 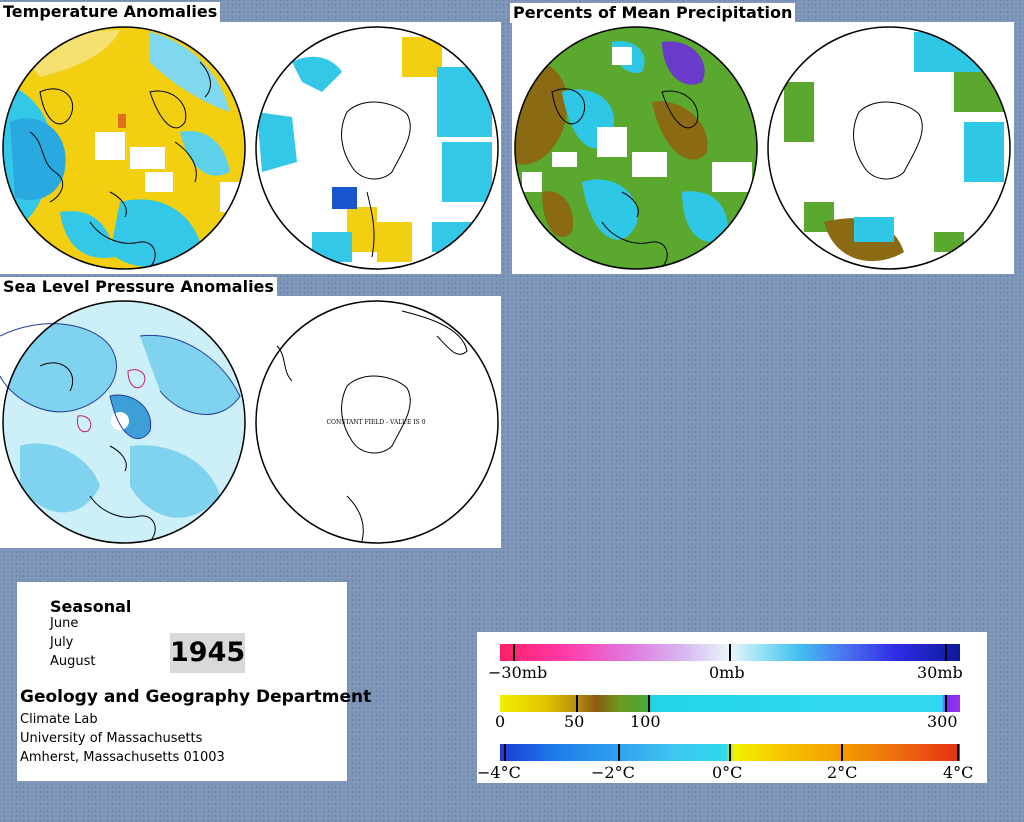 I want to click on temp-tick-minus2, so click(x=619, y=752).